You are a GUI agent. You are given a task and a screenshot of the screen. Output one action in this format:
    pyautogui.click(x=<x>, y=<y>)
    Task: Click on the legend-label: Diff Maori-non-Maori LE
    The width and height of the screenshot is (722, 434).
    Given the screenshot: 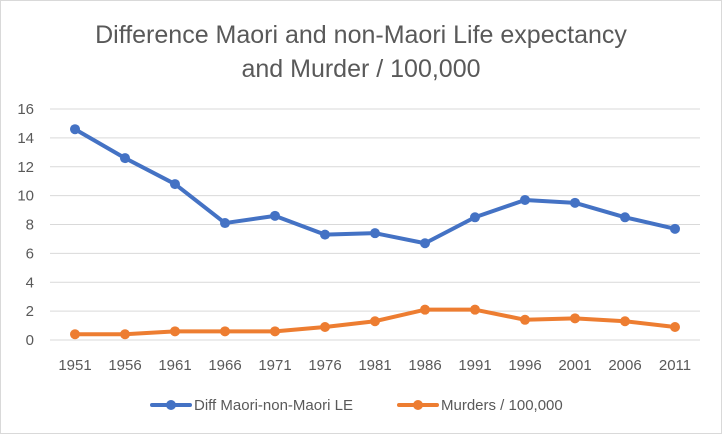 What is the action you would take?
    pyautogui.click(x=273, y=405)
    